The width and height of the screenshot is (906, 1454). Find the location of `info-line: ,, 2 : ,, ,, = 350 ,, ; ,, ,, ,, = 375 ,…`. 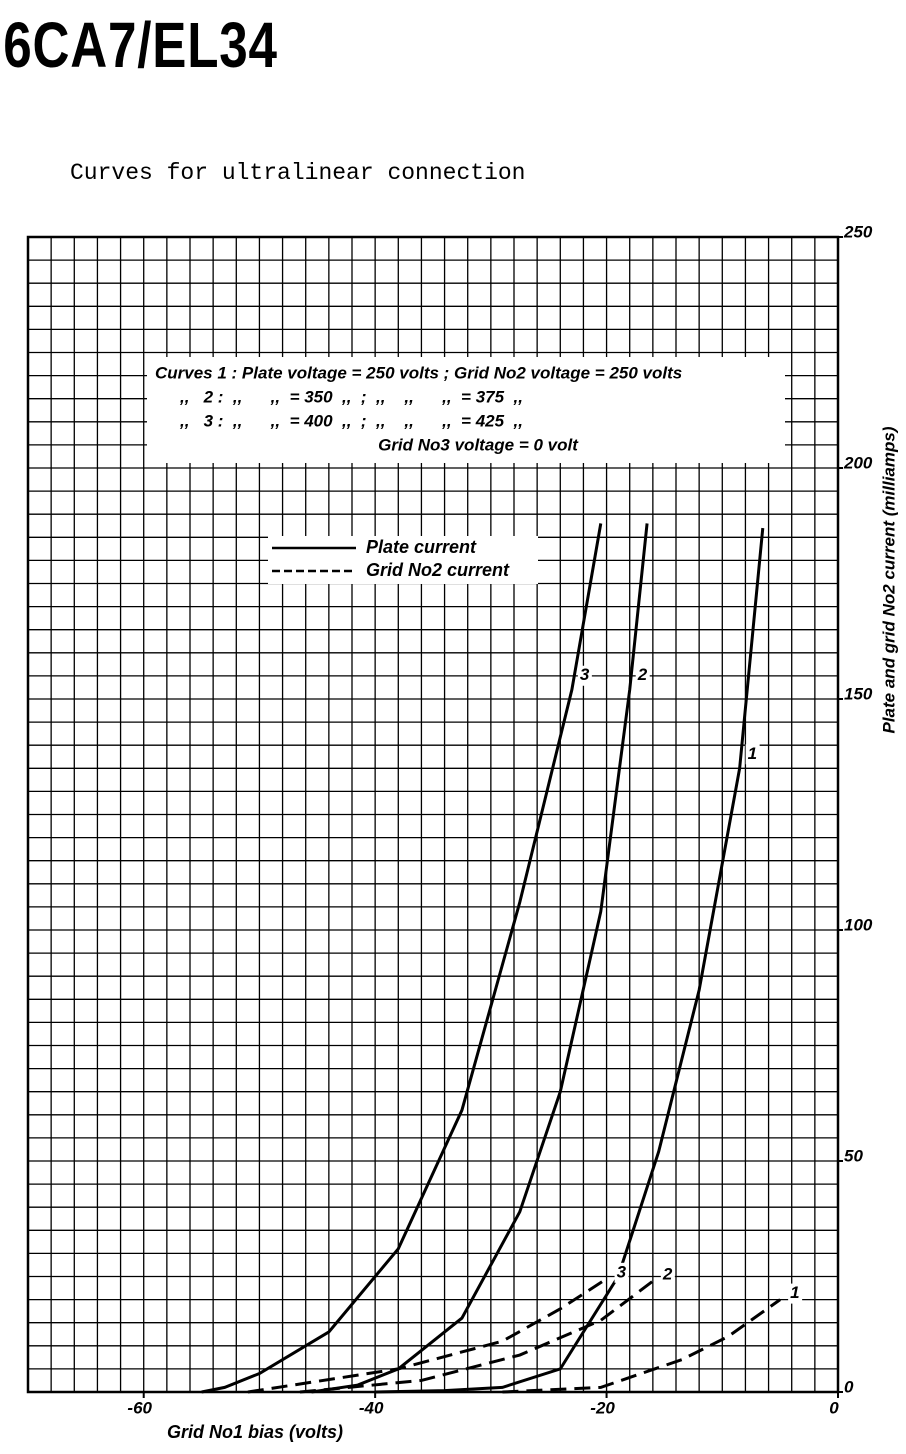

info-line: ,, 2 : ,, ,, = 350 ,, ; ,, ,, ,, = 375 ,… is located at coordinates (351, 396).